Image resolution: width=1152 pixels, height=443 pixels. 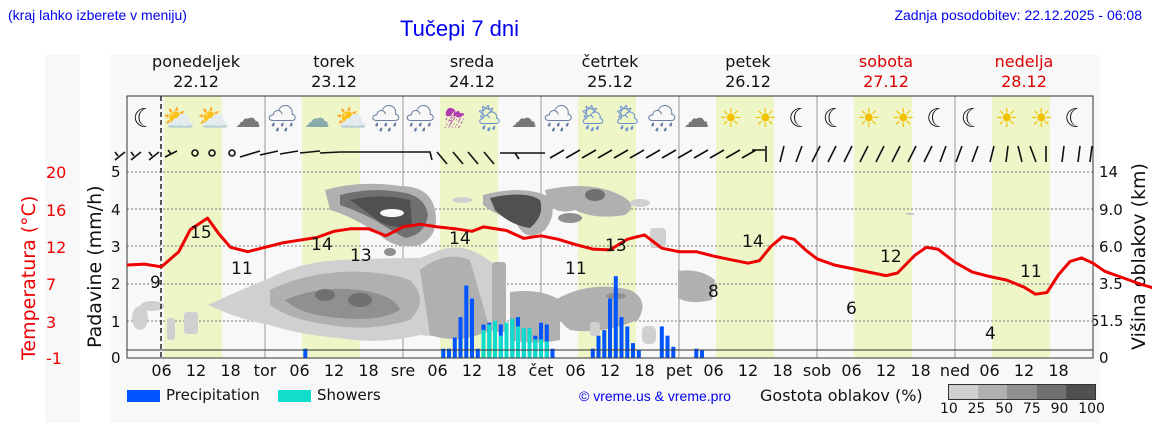 I want to click on temp-value-label: 4, so click(x=990, y=334).